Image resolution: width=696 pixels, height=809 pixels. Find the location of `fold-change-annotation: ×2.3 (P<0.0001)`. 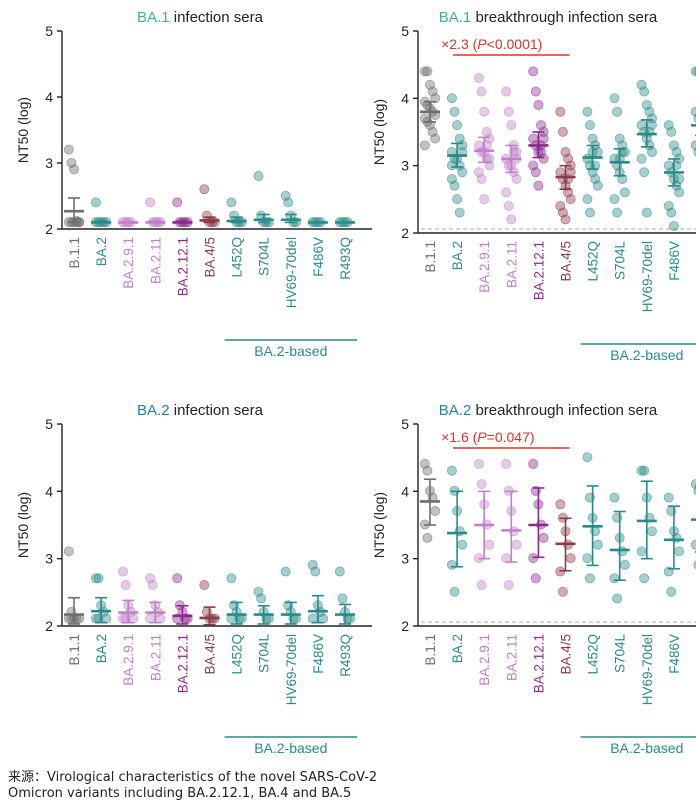

fold-change-annotation: ×2.3 (P<0.0001) is located at coordinates (491, 44).